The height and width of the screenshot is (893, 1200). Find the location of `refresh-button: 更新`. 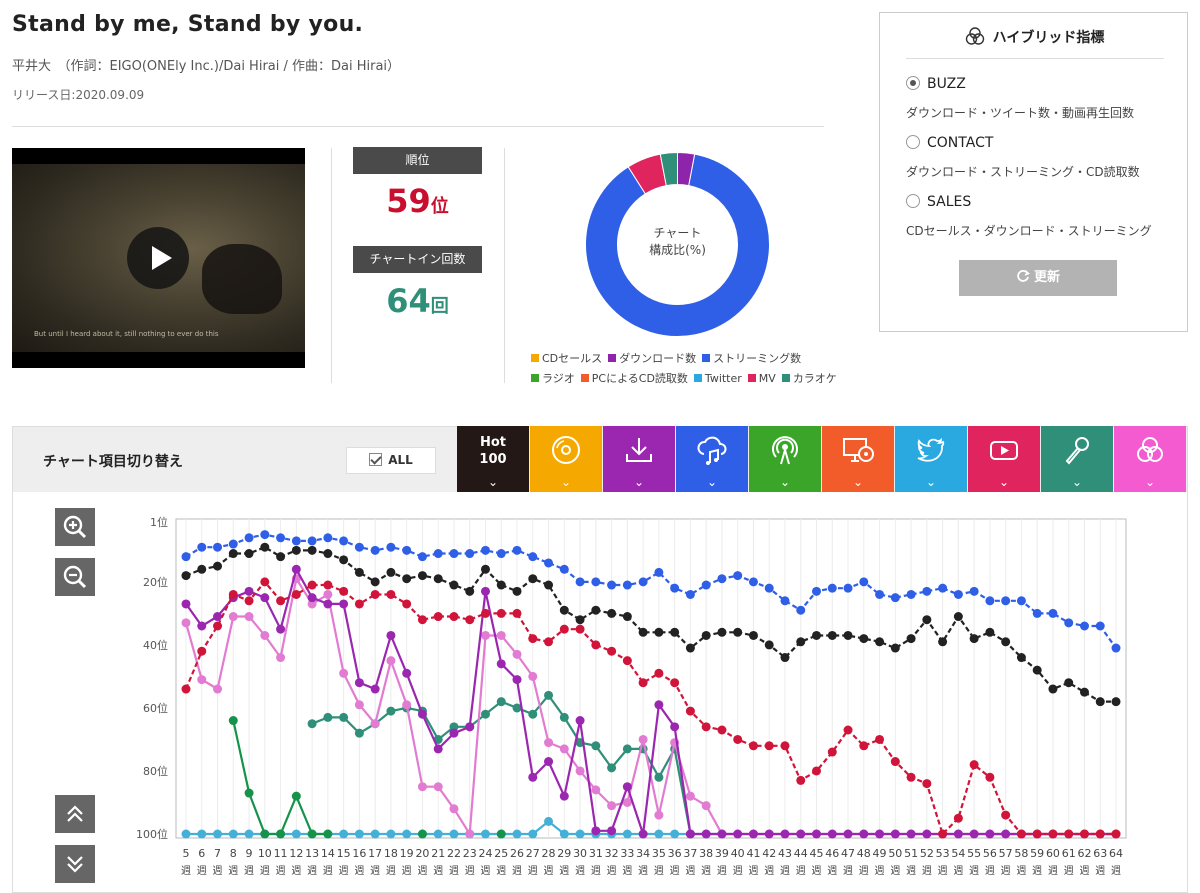

refresh-button: 更新 is located at coordinates (1038, 278).